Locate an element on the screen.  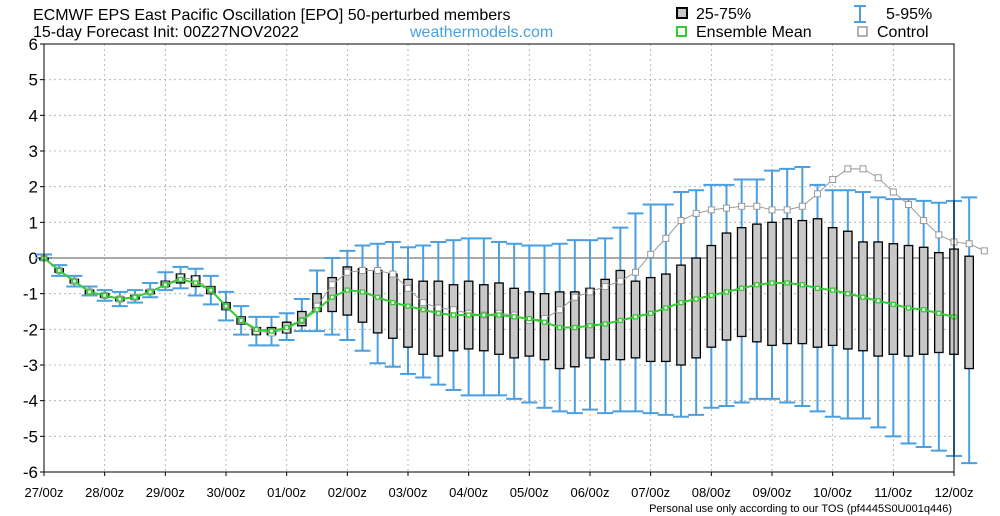
legend: 25-75% 5-95% Ensemble Mean Control is located at coordinates (804, 23).